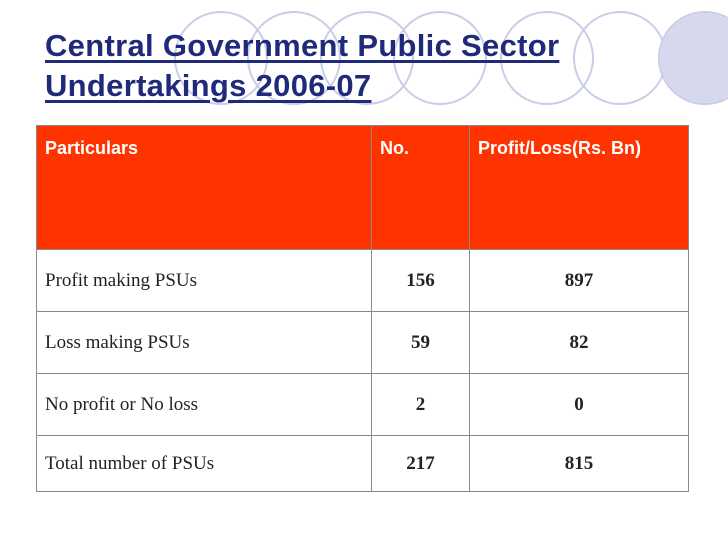 Image resolution: width=728 pixels, height=546 pixels. What do you see at coordinates (579, 404) in the screenshot?
I see `row-profit-loss: 0` at bounding box center [579, 404].